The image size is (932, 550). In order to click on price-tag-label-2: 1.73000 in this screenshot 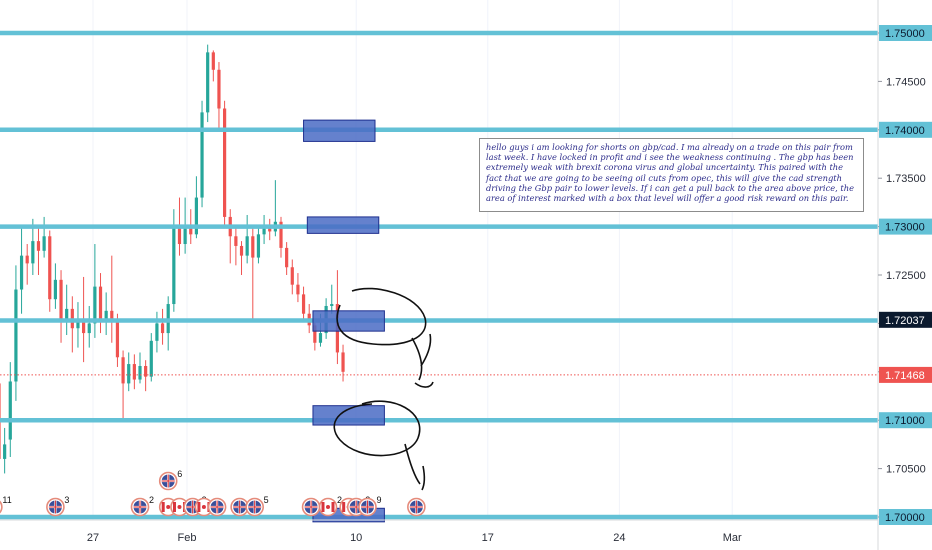, I will do `click(905, 228)`.